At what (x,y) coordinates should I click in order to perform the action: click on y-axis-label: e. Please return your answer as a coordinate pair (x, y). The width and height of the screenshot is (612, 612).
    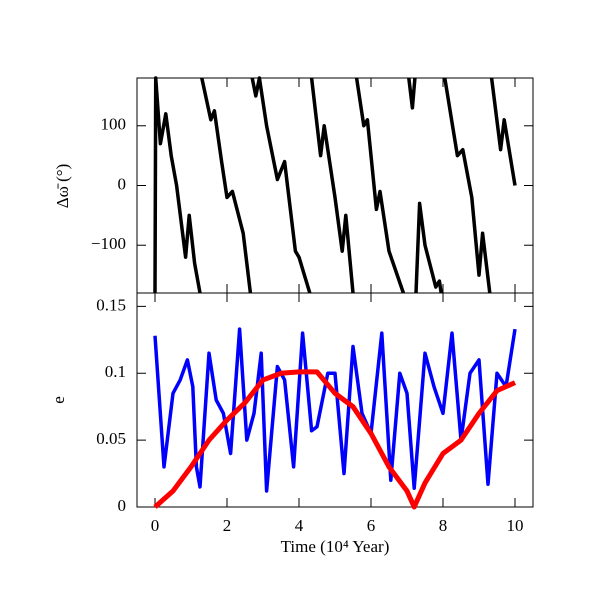
    Looking at the image, I should click on (58, 400).